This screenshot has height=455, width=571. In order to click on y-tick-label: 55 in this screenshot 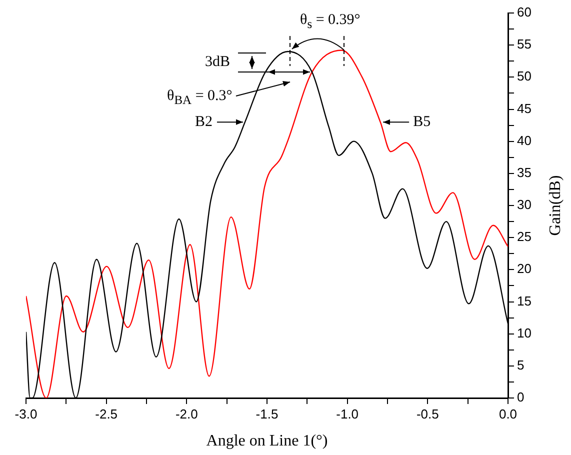, I will do `click(524, 44)`.